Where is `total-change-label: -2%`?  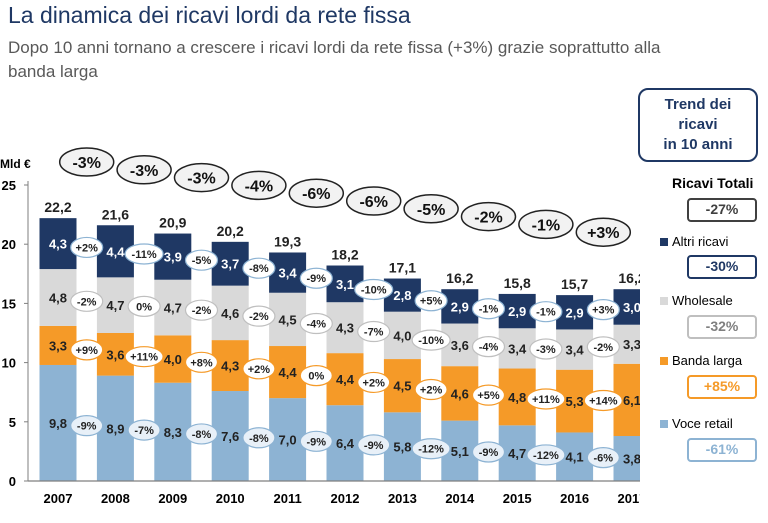
total-change-label: -2% is located at coordinates (488, 218).